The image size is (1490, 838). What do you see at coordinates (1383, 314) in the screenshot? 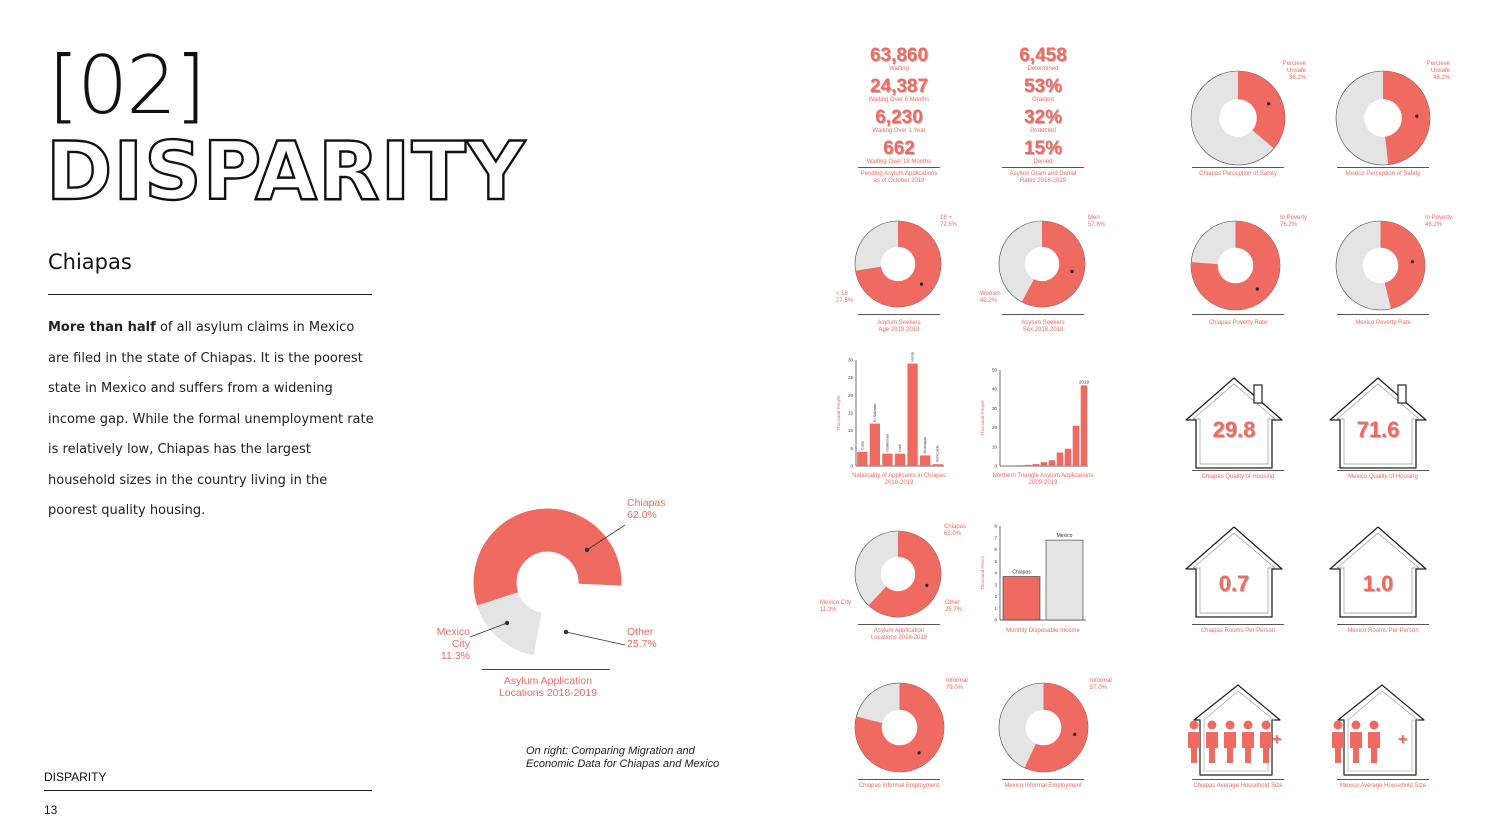
I see `mexico-poverty-rule` at bounding box center [1383, 314].